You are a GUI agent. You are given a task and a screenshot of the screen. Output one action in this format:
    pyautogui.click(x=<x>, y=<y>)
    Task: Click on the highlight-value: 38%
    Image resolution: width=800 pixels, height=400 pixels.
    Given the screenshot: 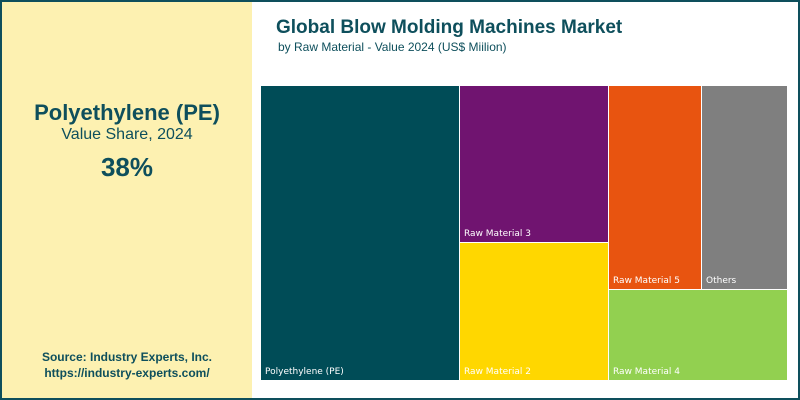 What is the action you would take?
    pyautogui.click(x=127, y=167)
    